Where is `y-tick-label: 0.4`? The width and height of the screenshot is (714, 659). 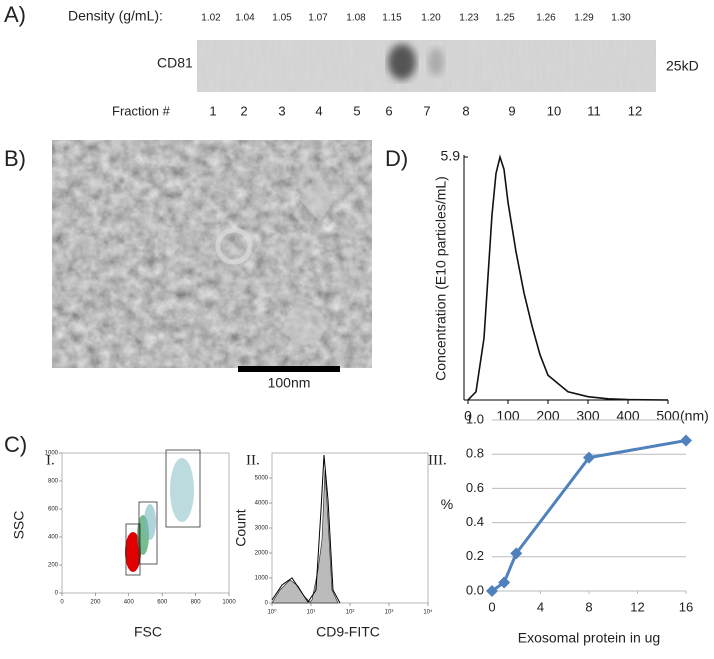
y-tick-label: 0.4 is located at coordinates (475, 521).